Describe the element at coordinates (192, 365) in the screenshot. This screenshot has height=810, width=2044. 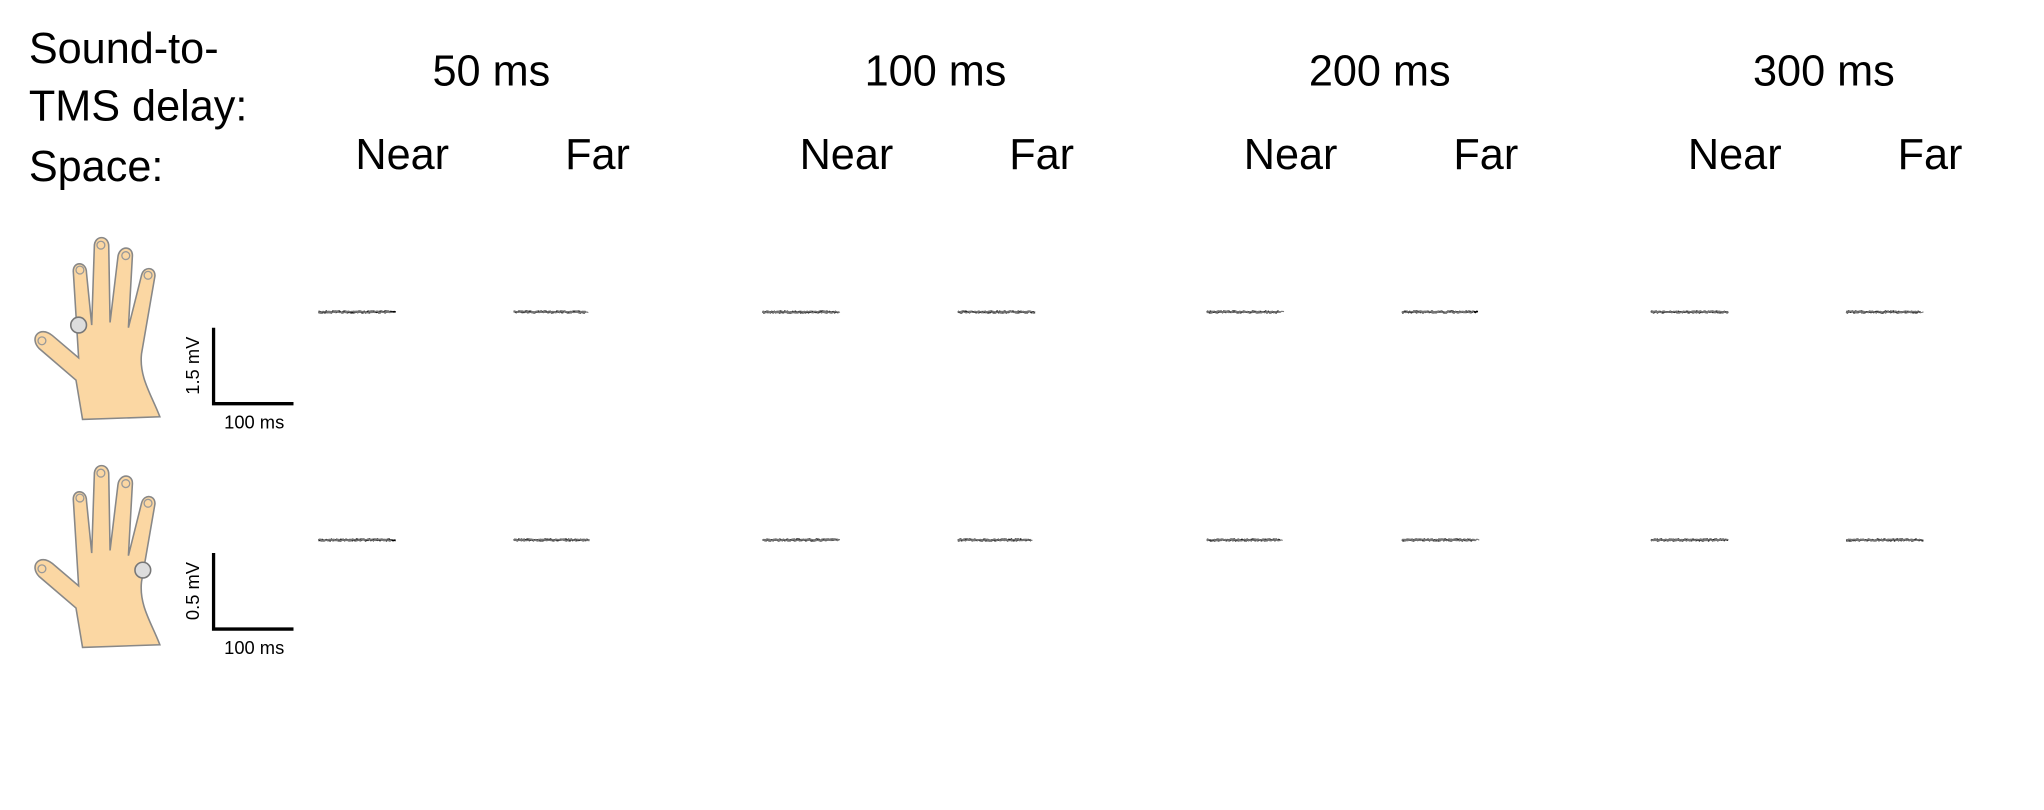
I see `scale-y-label: 1.5 mV` at that location.